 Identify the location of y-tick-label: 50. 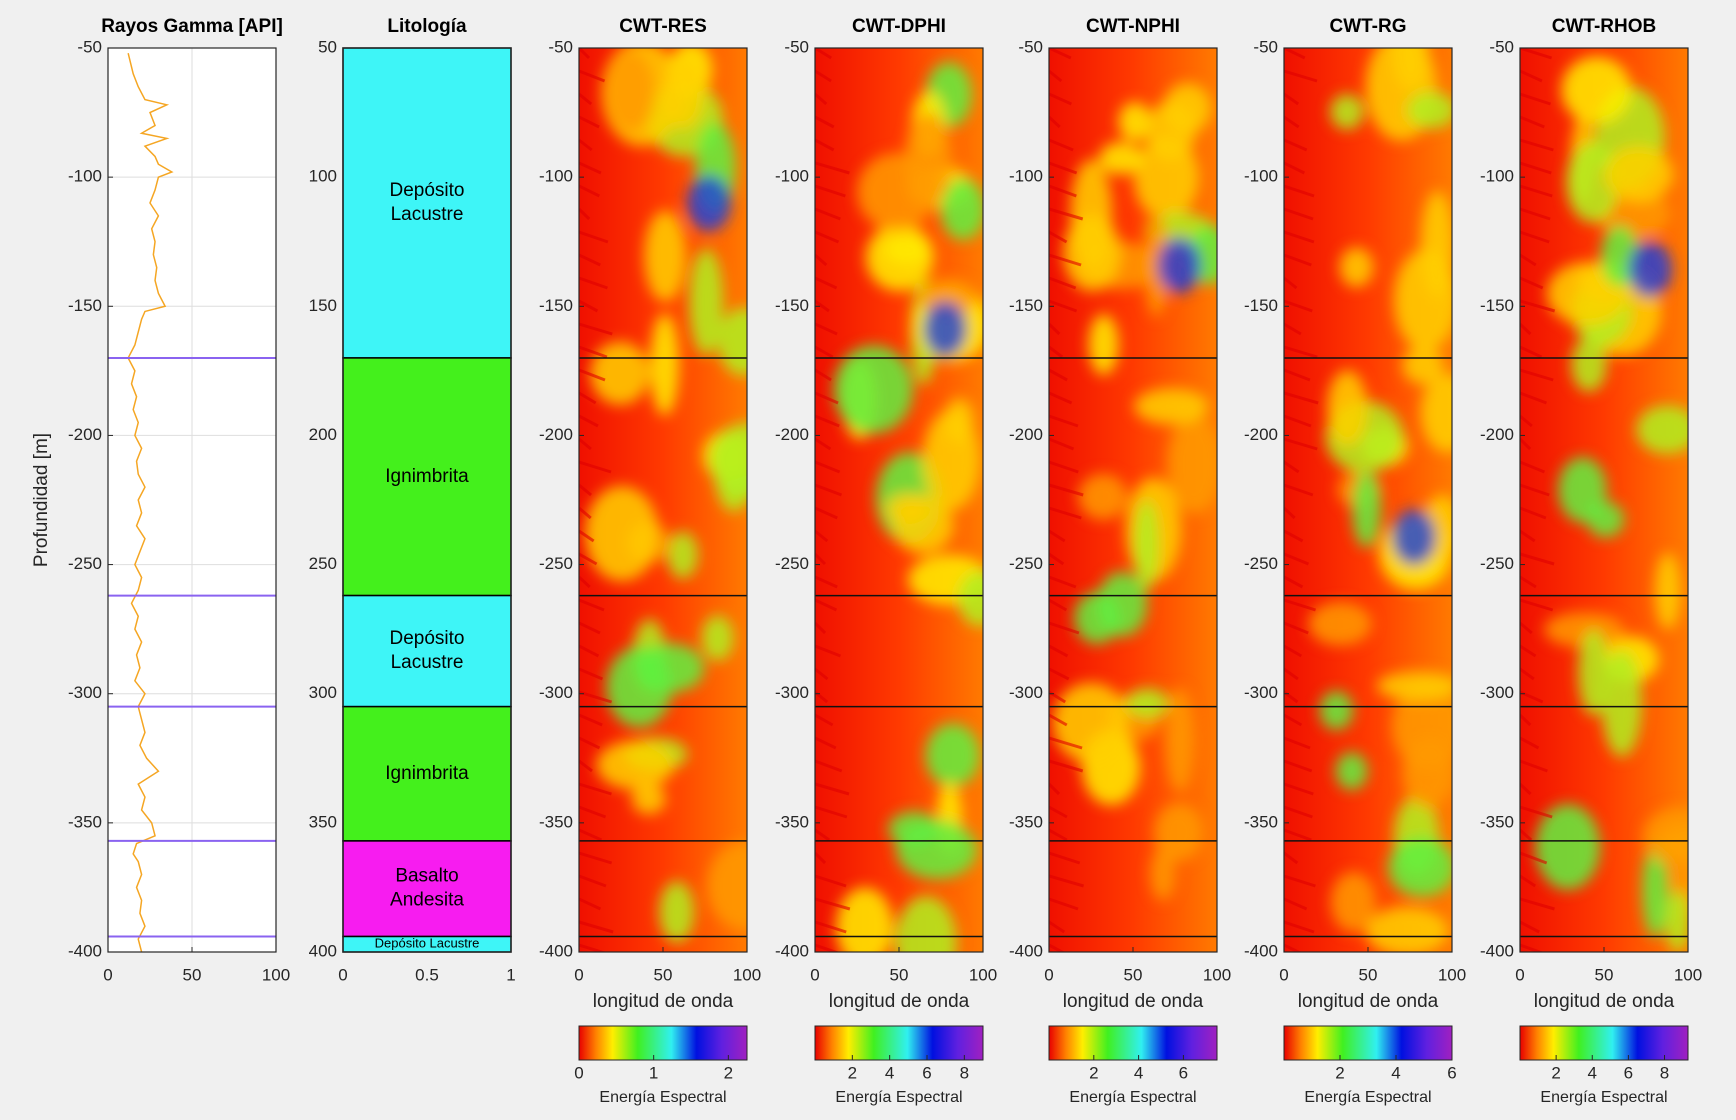
(327, 46).